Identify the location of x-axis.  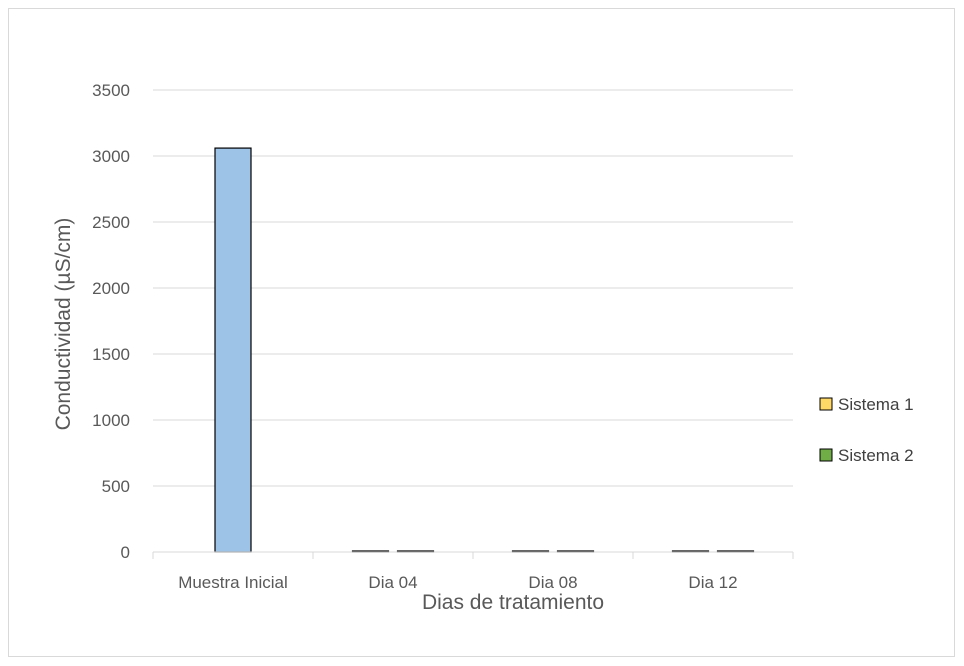
(473, 555).